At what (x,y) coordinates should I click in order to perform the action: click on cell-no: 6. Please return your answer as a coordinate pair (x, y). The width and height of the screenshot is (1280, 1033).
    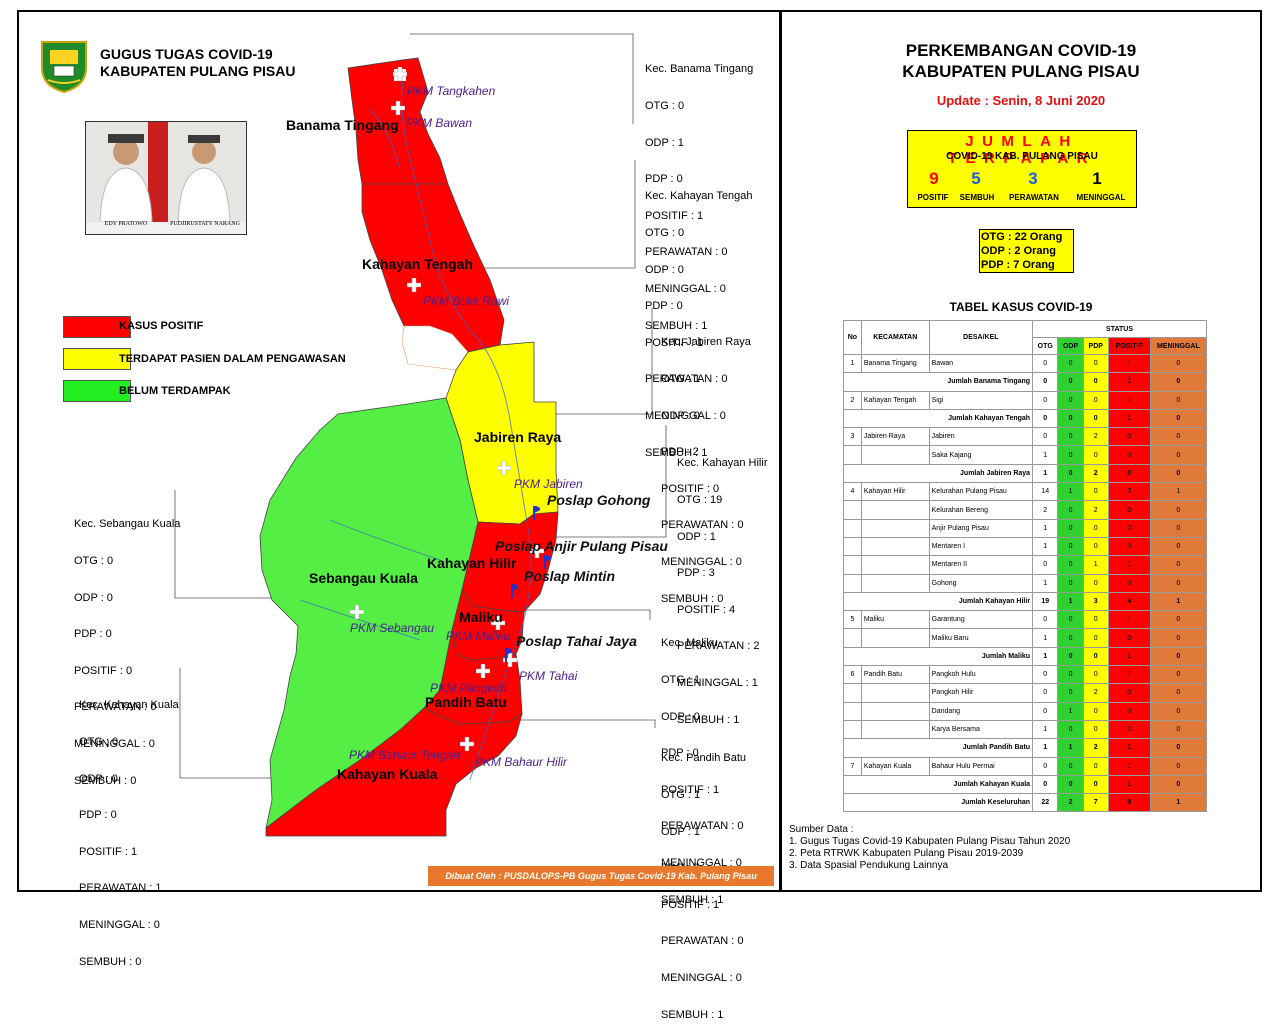
    Looking at the image, I should click on (852, 675).